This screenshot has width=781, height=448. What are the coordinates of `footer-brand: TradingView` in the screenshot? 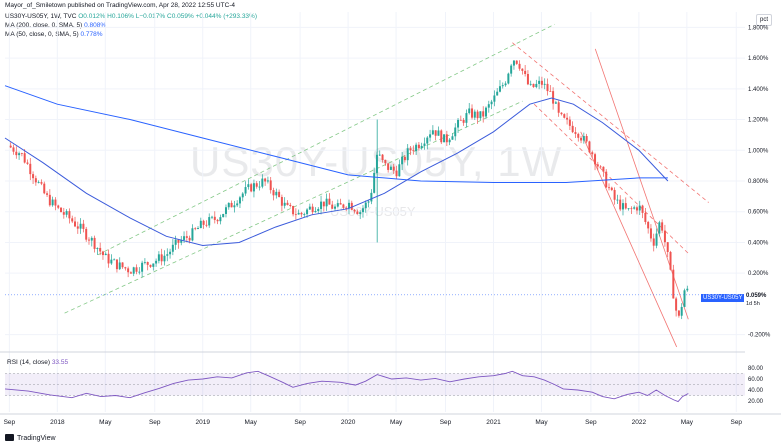 It's located at (30, 438).